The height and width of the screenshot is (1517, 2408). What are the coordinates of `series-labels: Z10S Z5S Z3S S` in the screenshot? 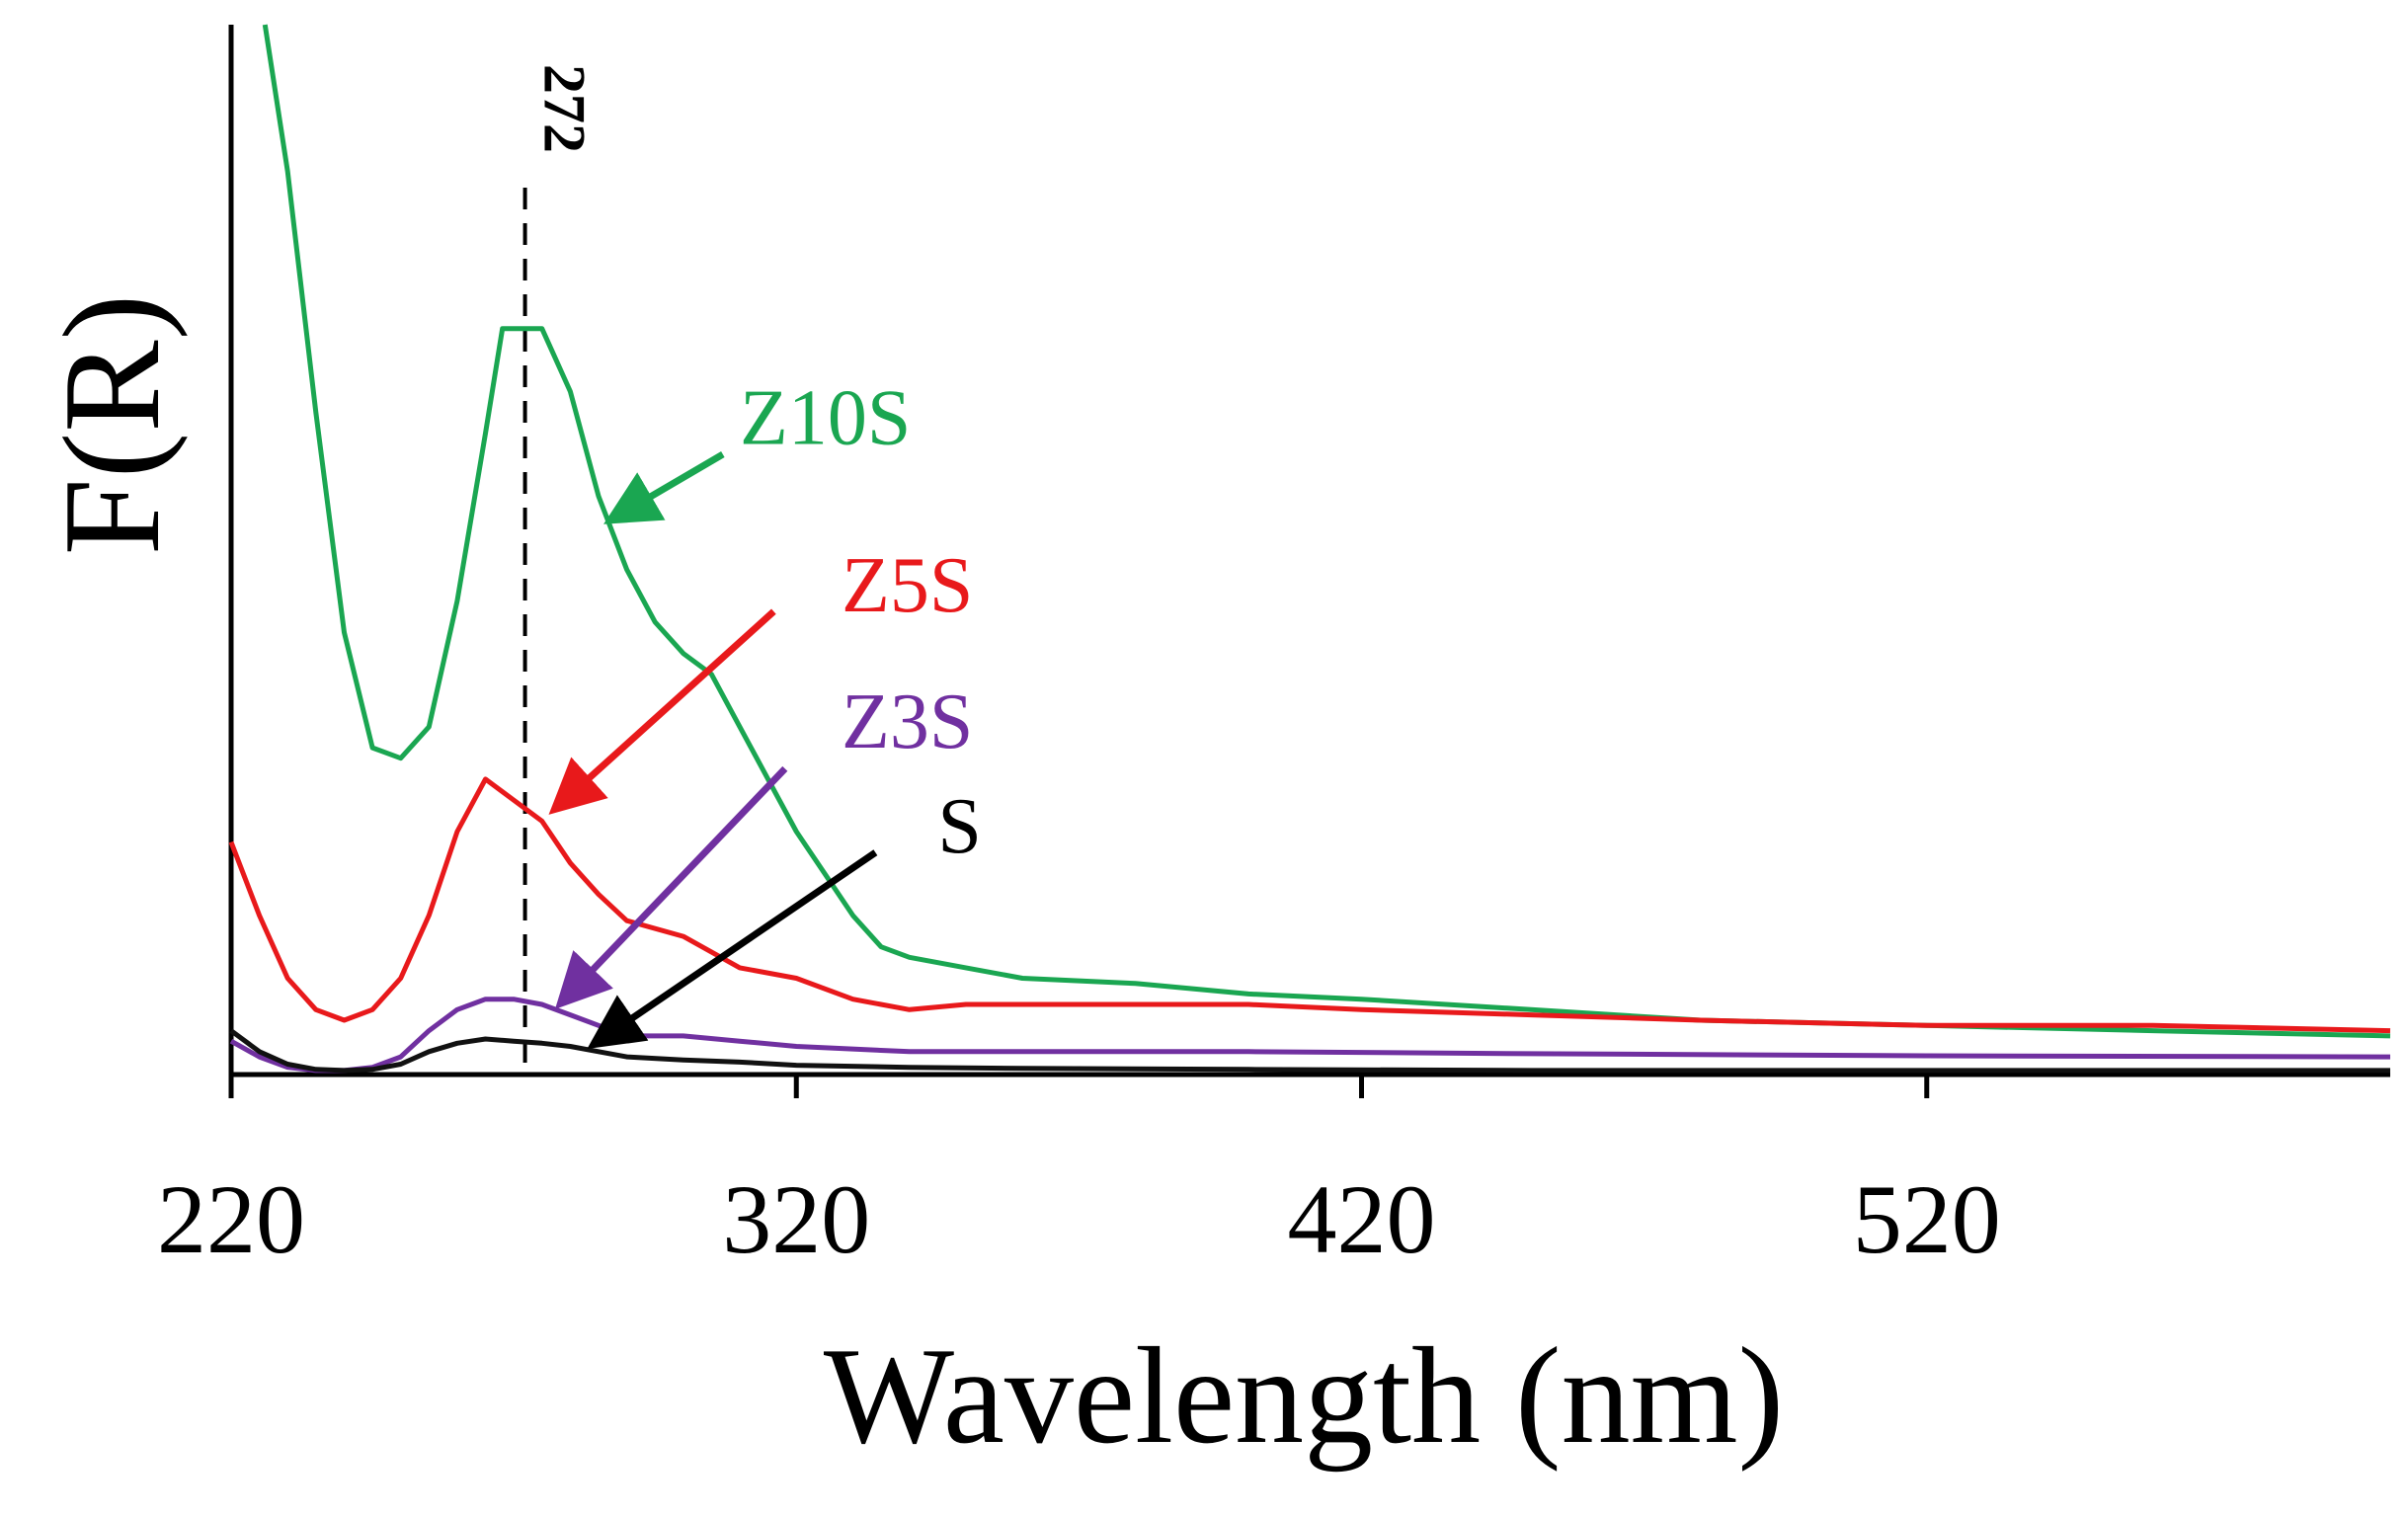 It's located at (765, 712).